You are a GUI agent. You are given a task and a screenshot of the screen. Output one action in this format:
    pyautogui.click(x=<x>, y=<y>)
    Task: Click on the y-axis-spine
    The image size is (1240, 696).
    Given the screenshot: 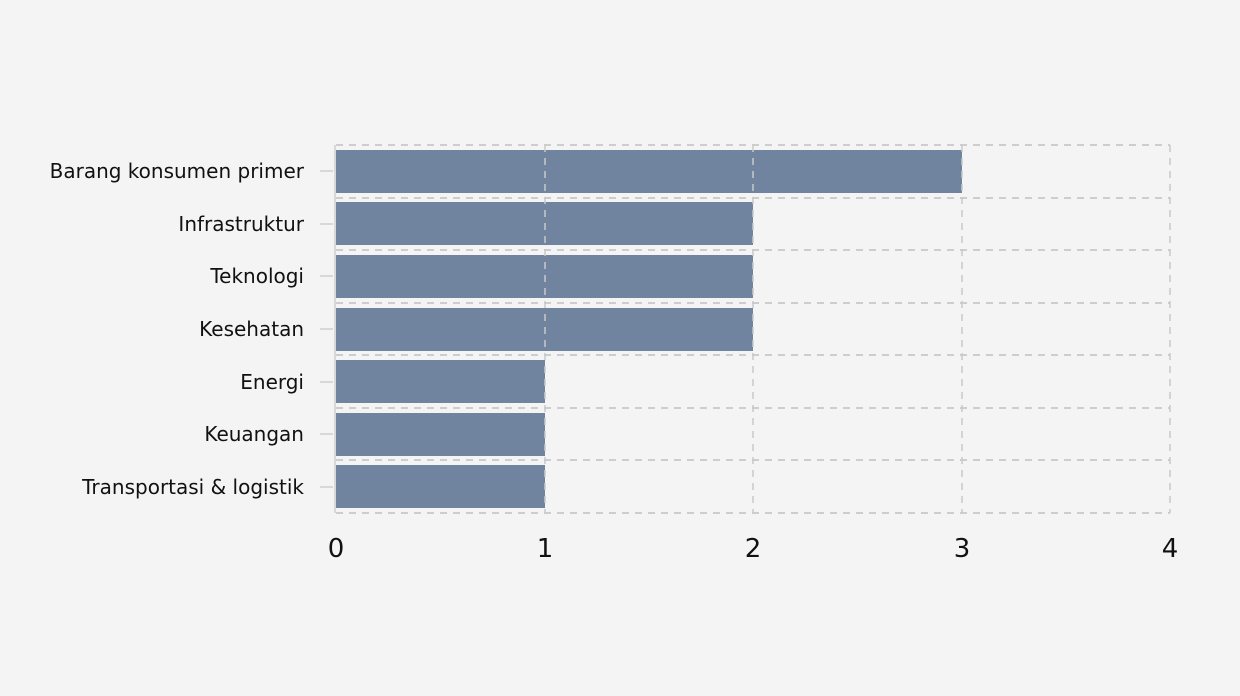 What is the action you would take?
    pyautogui.click(x=335, y=329)
    